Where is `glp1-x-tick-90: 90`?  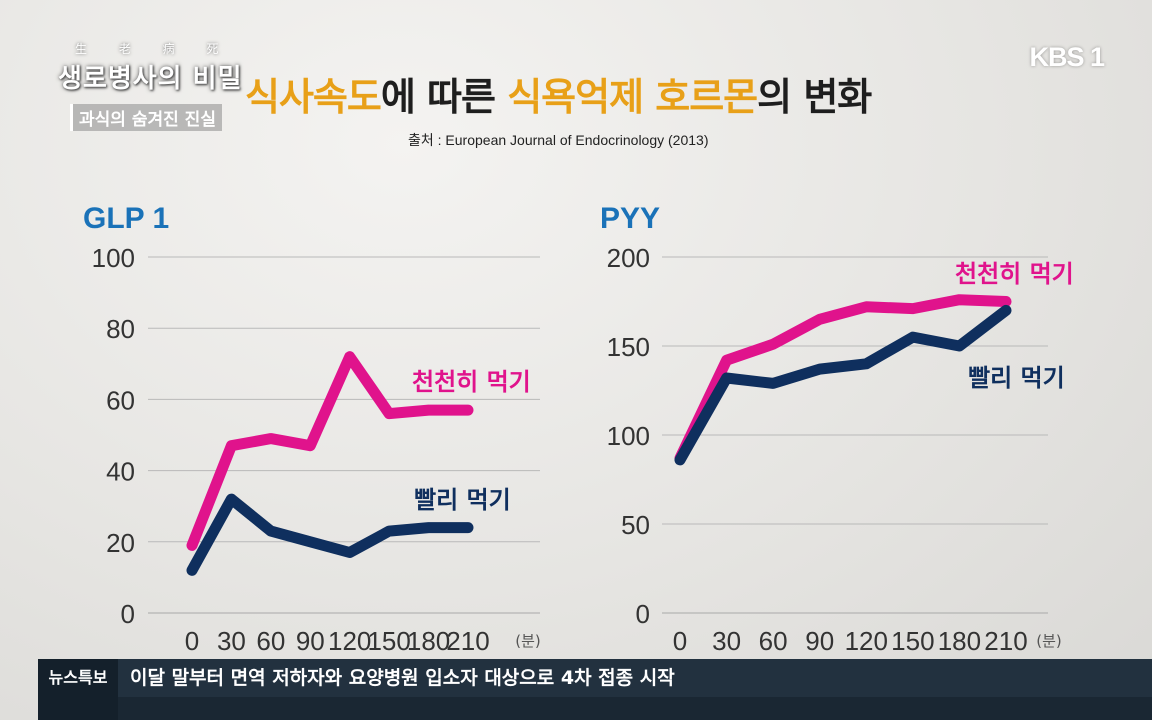 glp1-x-tick-90: 90 is located at coordinates (310, 641).